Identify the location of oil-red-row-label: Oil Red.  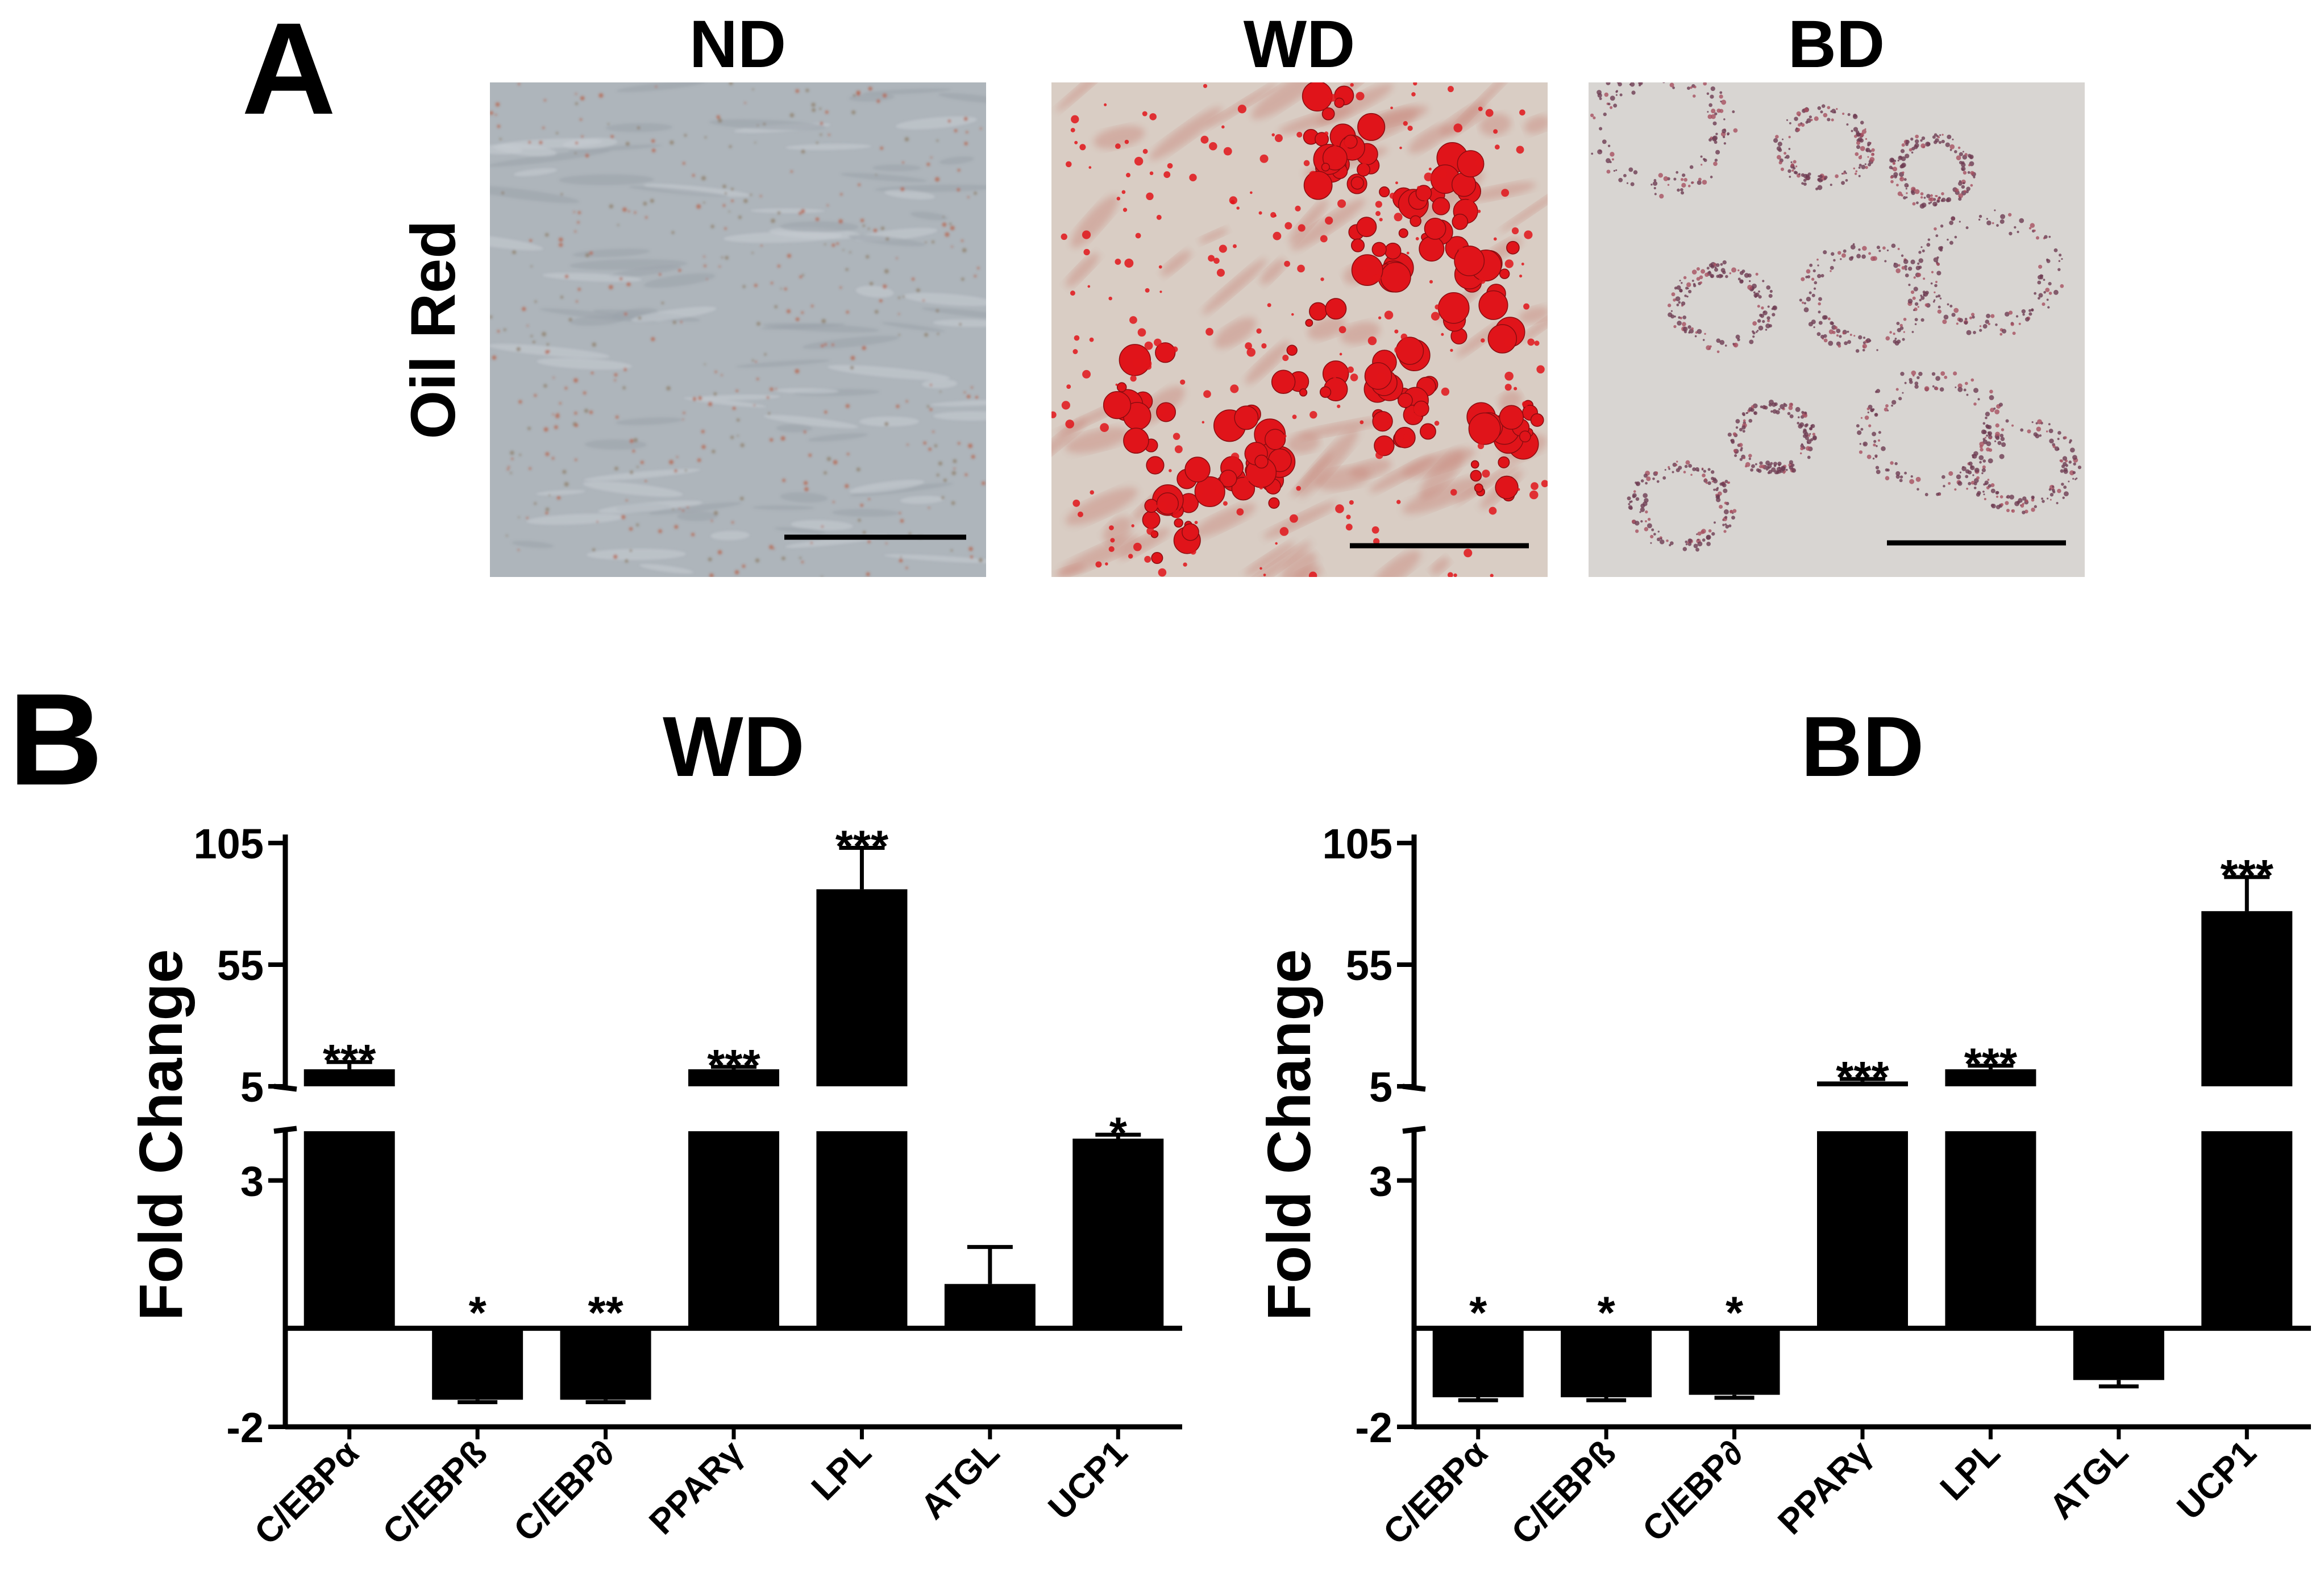
(433, 329).